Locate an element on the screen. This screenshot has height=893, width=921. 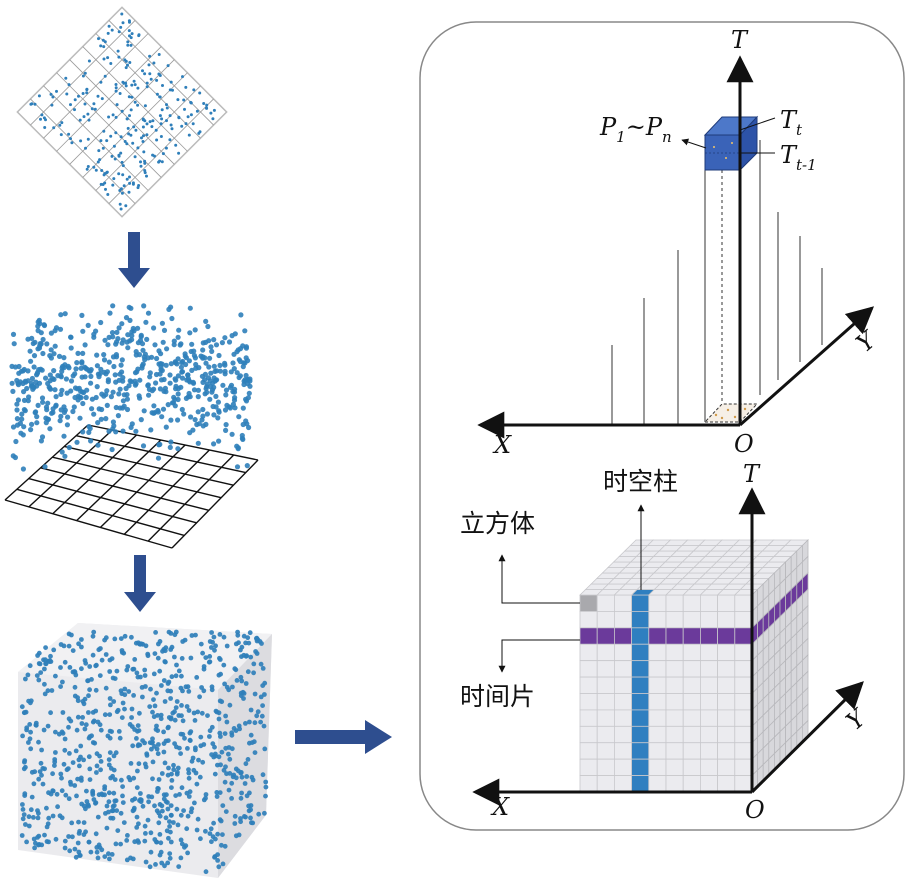
points-tilde: ~P is located at coordinates (644, 127).